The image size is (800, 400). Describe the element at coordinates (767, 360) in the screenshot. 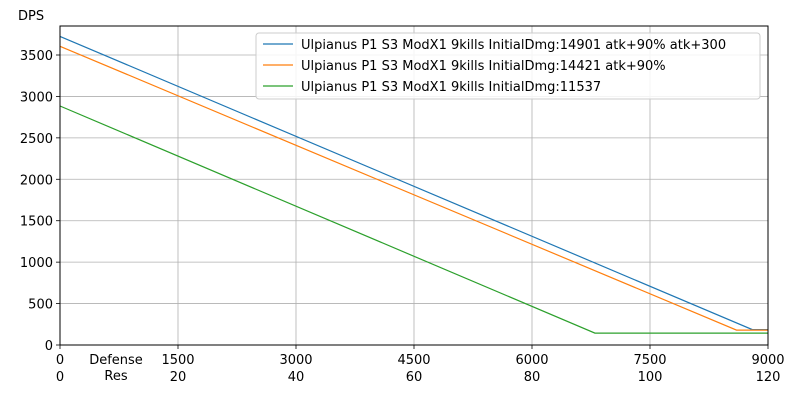

I see `x-tick-label-defense: 9000` at that location.